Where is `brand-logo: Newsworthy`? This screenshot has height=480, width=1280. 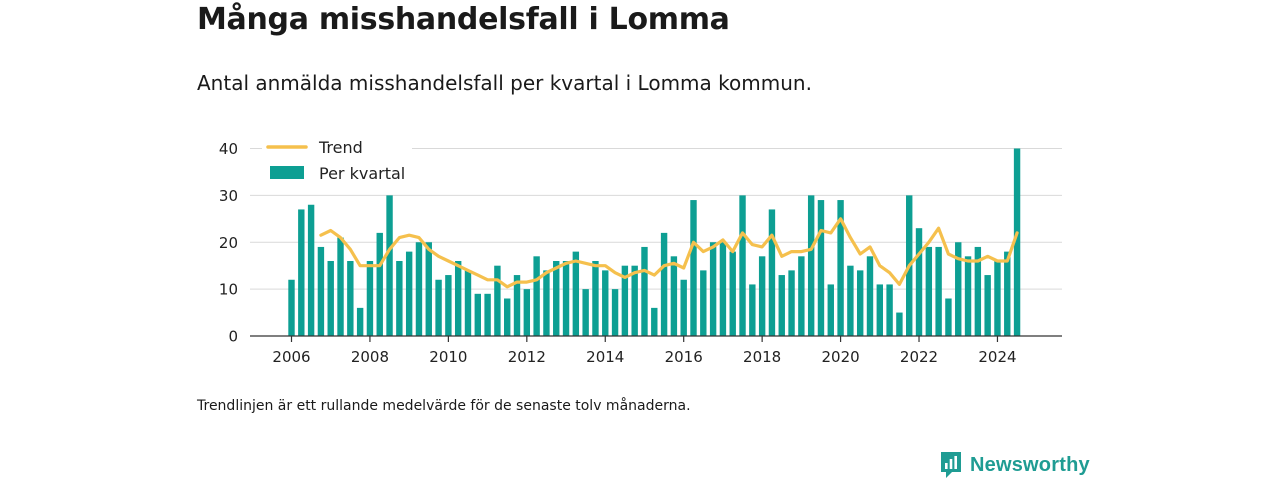 brand-logo: Newsworthy is located at coordinates (1014, 465).